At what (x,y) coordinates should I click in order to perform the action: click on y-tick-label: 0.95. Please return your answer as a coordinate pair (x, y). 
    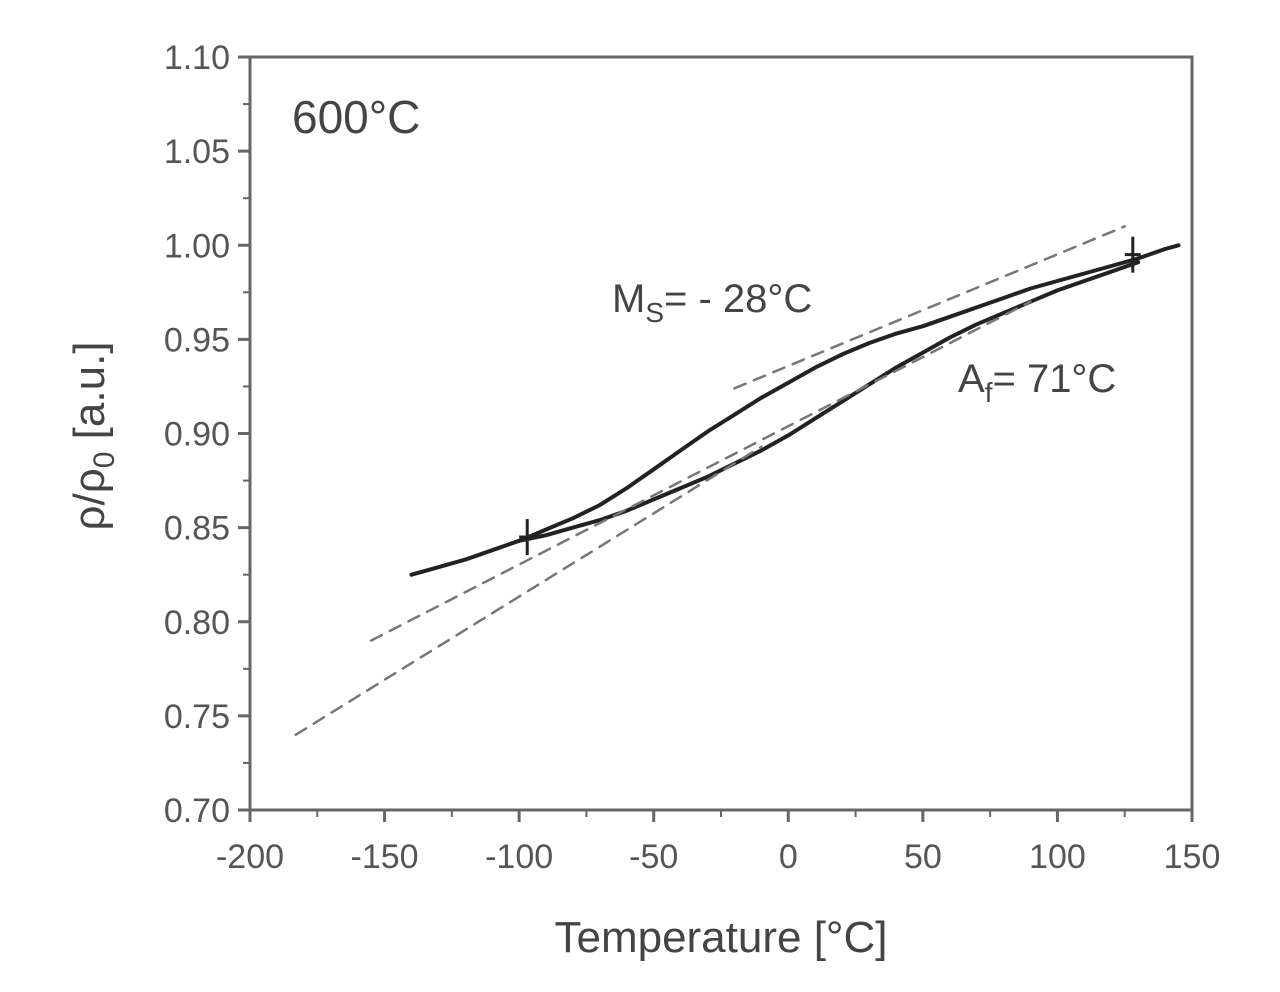
    Looking at the image, I should click on (197, 340).